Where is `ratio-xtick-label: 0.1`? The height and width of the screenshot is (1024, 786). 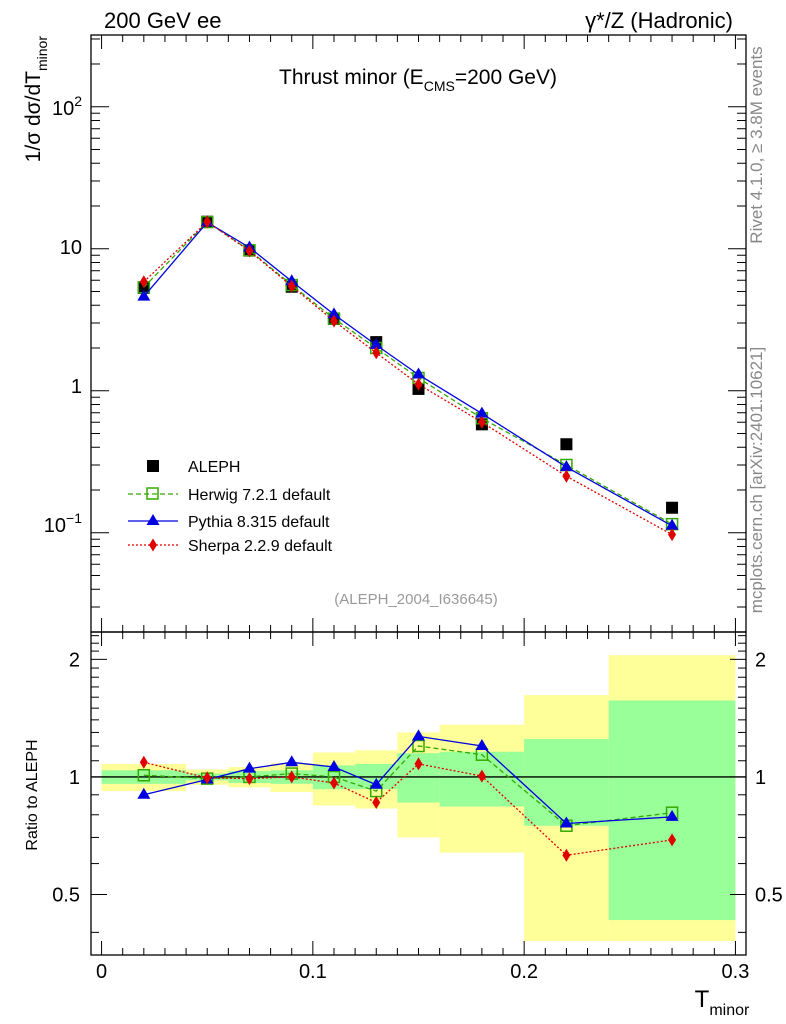 ratio-xtick-label: 0.1 is located at coordinates (313, 972).